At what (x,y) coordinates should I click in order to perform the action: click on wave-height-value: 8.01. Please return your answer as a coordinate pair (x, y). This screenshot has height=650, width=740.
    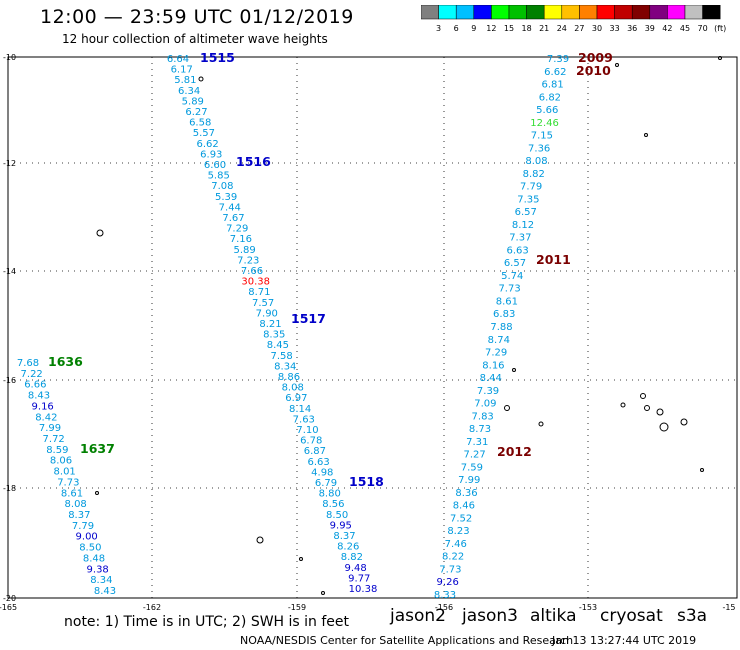
    Looking at the image, I should click on (65, 472).